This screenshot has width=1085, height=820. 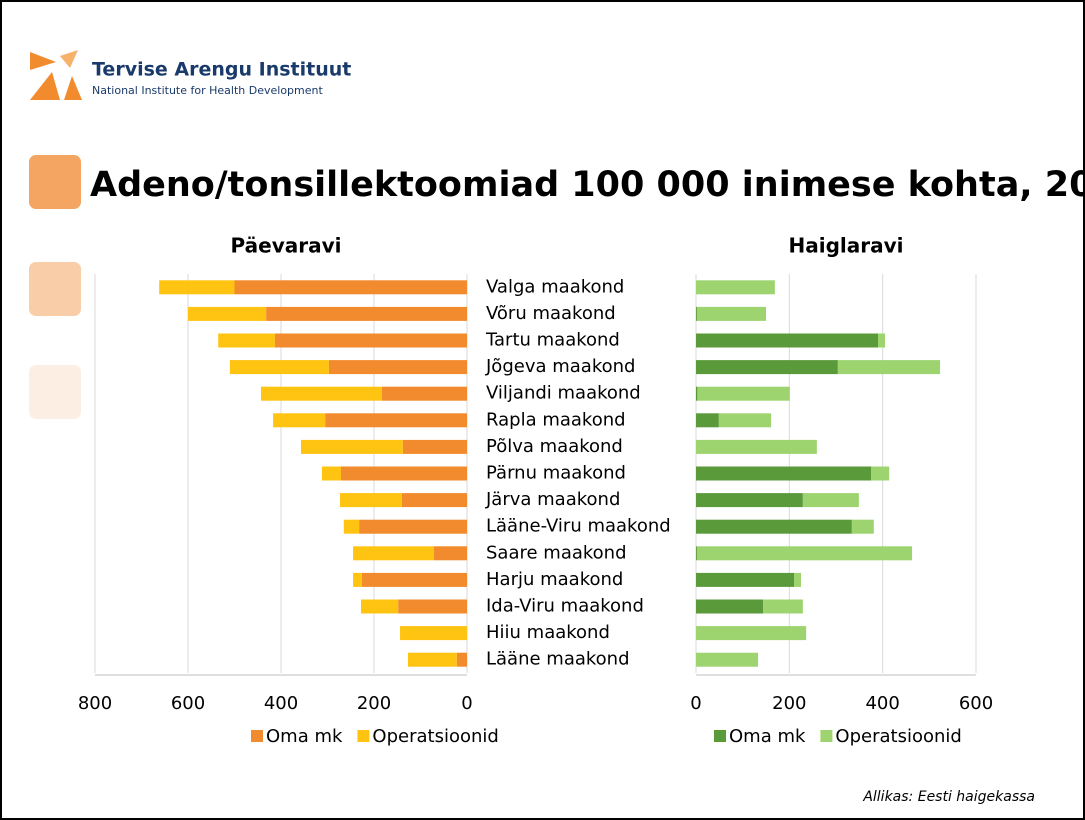 What do you see at coordinates (558, 659) in the screenshot?
I see `category-label: Lääne maakond` at bounding box center [558, 659].